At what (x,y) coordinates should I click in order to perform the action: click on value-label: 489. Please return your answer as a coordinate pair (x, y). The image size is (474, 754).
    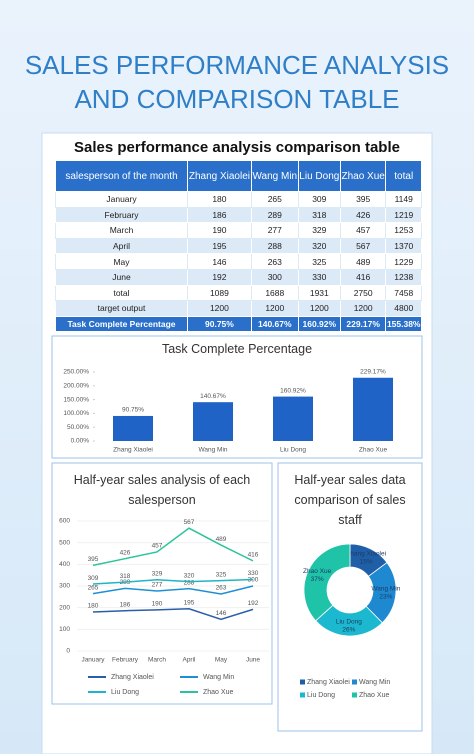
    Looking at the image, I should click on (221, 539).